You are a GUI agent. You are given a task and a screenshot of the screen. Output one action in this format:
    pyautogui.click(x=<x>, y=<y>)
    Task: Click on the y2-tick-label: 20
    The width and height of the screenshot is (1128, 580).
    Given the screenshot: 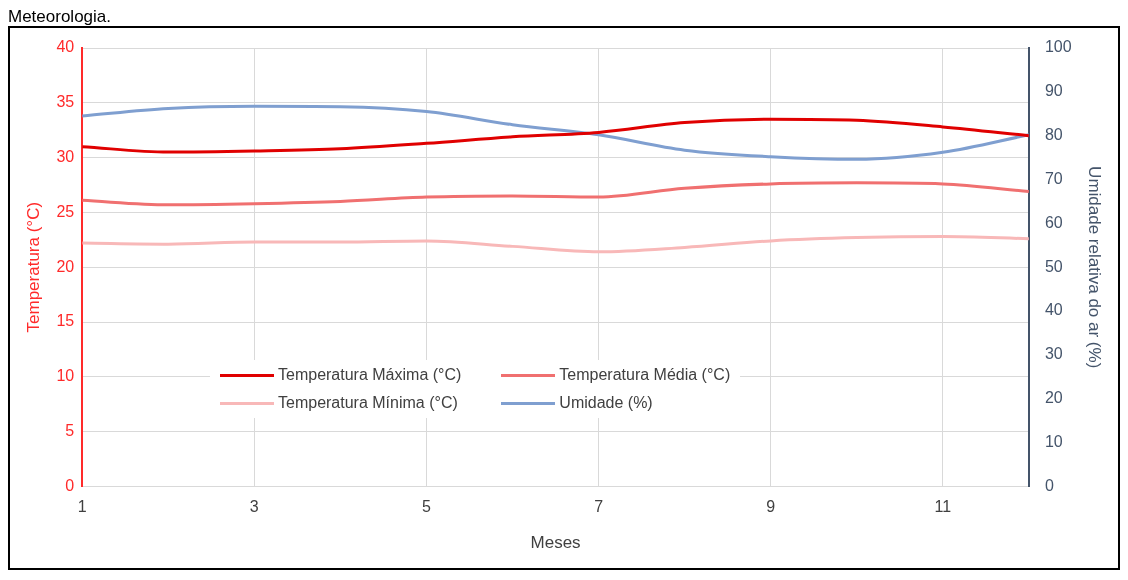 What is the action you would take?
    pyautogui.click(x=1053, y=398)
    